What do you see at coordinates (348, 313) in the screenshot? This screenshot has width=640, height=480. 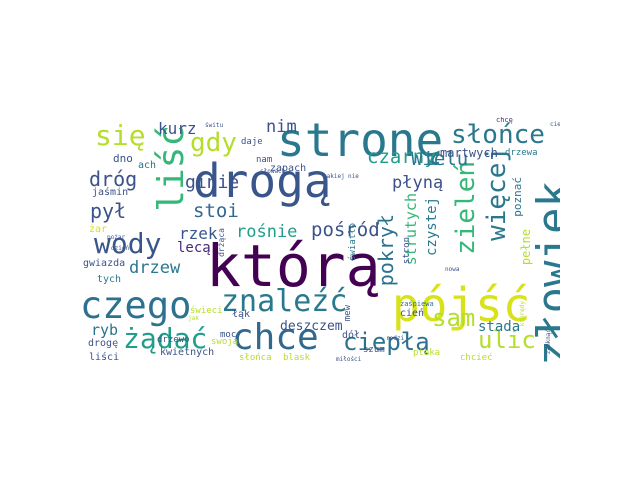 I see `word-mew: mew` at bounding box center [348, 313].